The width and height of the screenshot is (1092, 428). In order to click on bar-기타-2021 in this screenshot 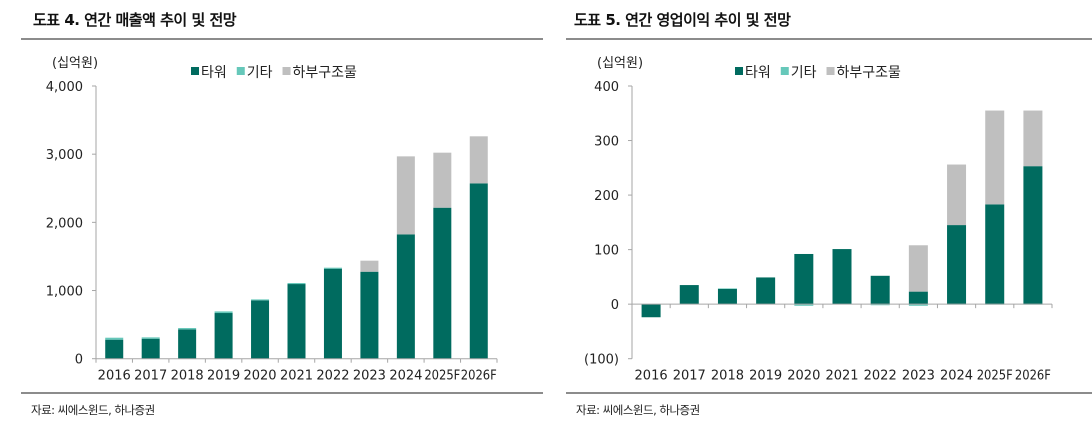, I will do `click(296, 284)`.